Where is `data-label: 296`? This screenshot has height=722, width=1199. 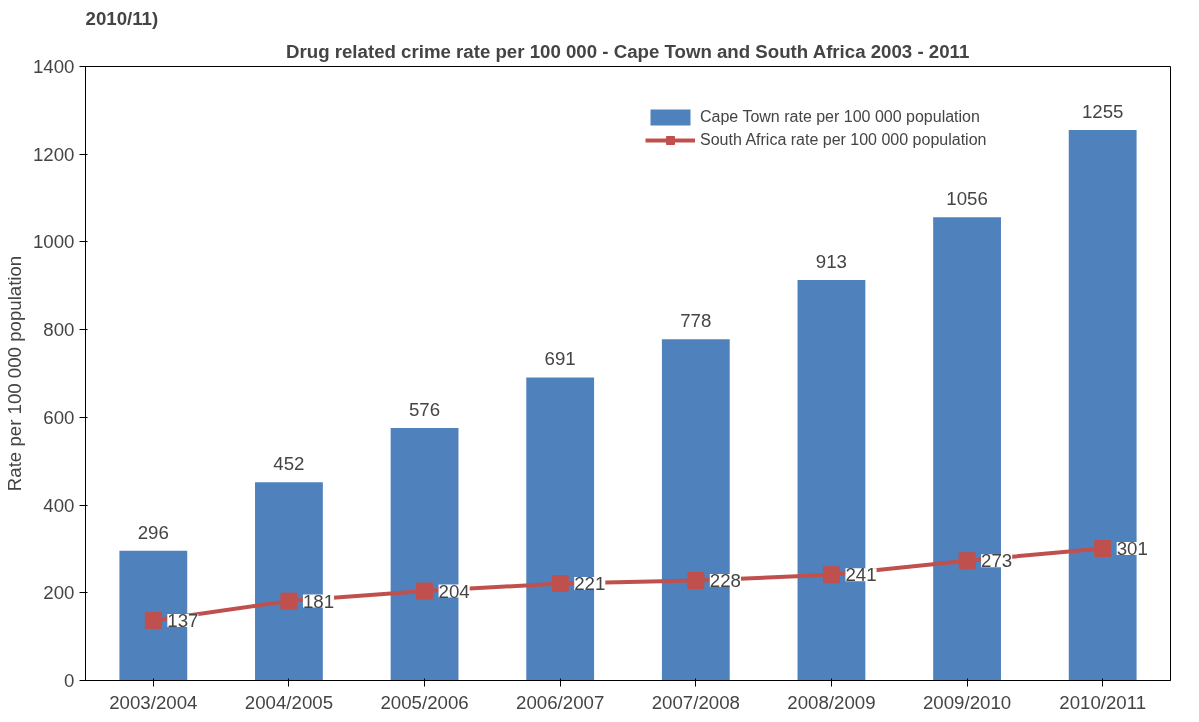 data-label: 296 is located at coordinates (153, 532).